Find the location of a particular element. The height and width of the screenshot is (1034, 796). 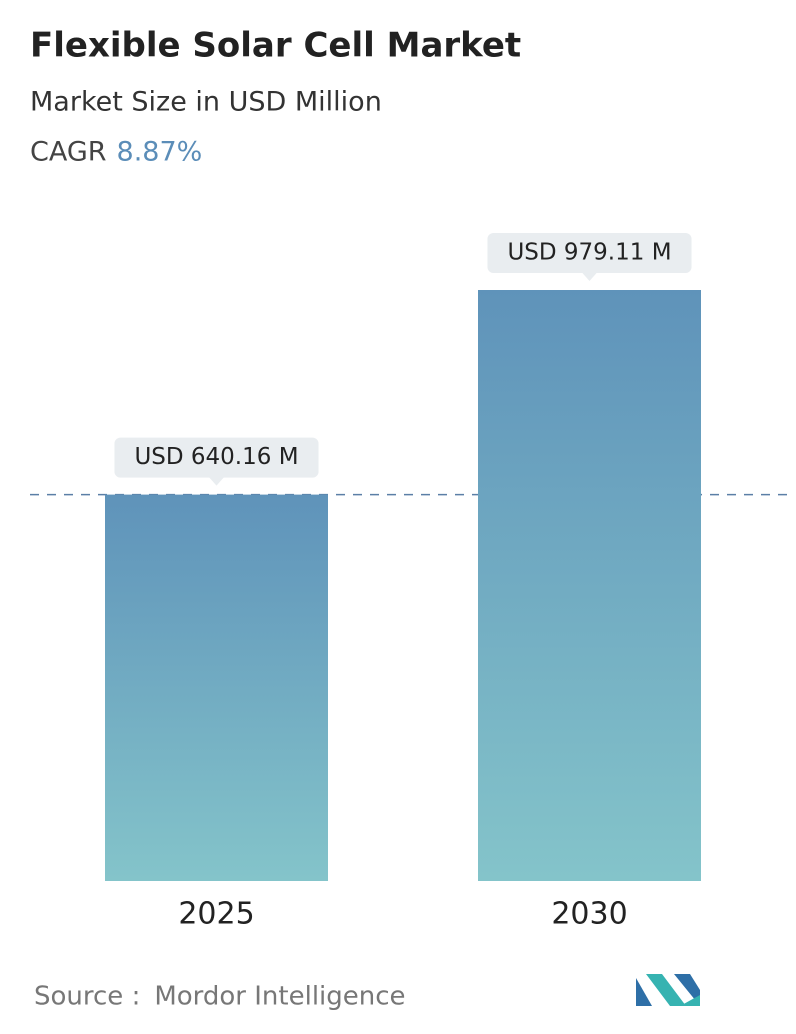

chart-subtitle: Market Size in USD Million is located at coordinates (206, 102).